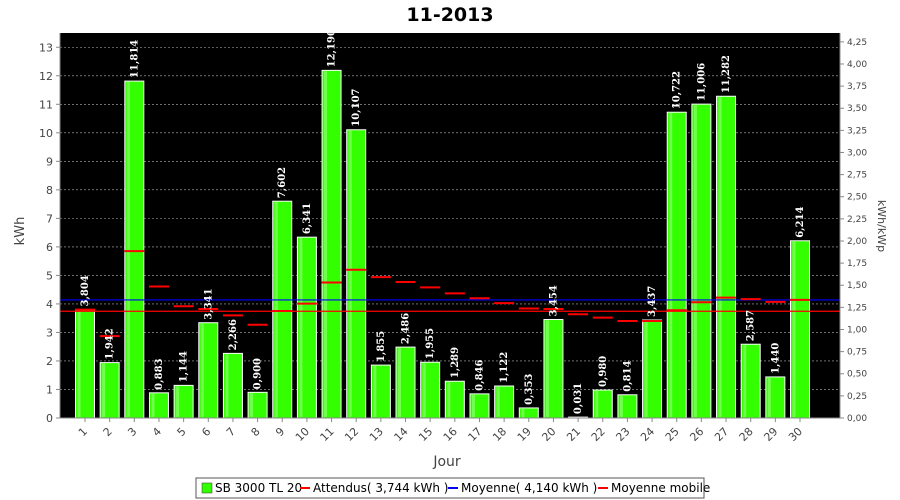  What do you see at coordinates (356, 107) in the screenshot?
I see `value-label: 10,107` at bounding box center [356, 107].